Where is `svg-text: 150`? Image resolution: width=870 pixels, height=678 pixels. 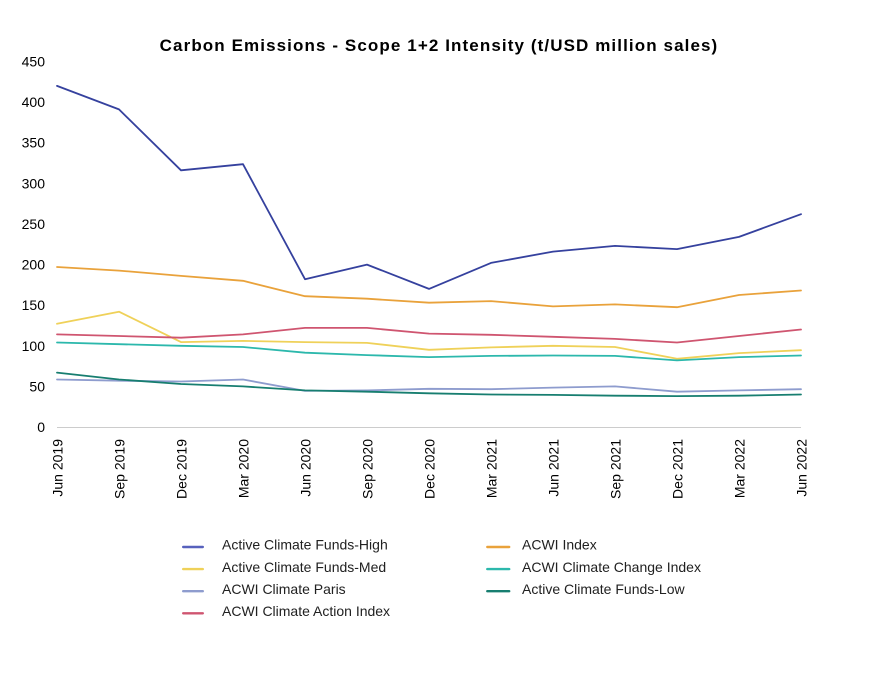
svg-text: 150 is located at coordinates (34, 305).